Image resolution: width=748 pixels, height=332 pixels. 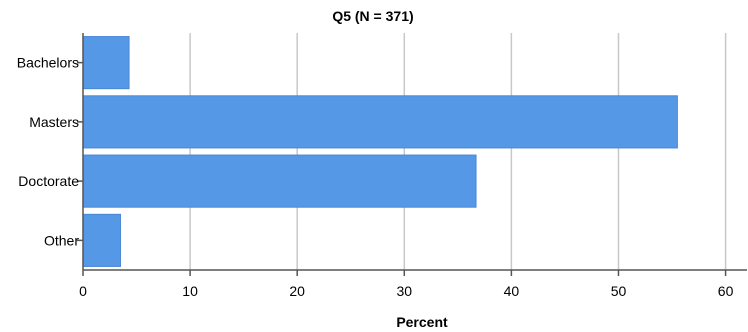 I want to click on category-label-bachelors: Bachelors, so click(x=48, y=63).